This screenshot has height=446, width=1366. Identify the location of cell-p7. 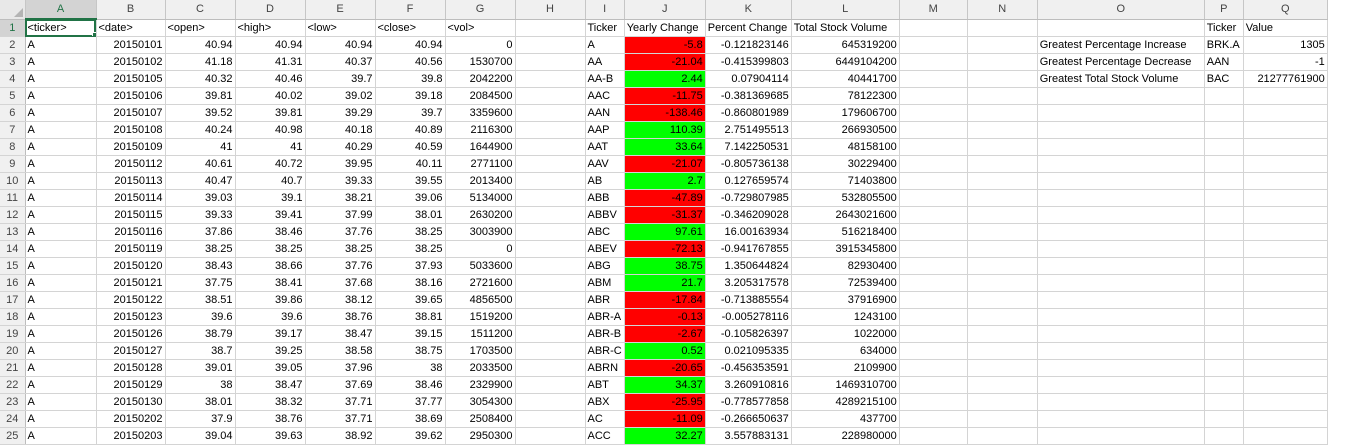
(1224, 130).